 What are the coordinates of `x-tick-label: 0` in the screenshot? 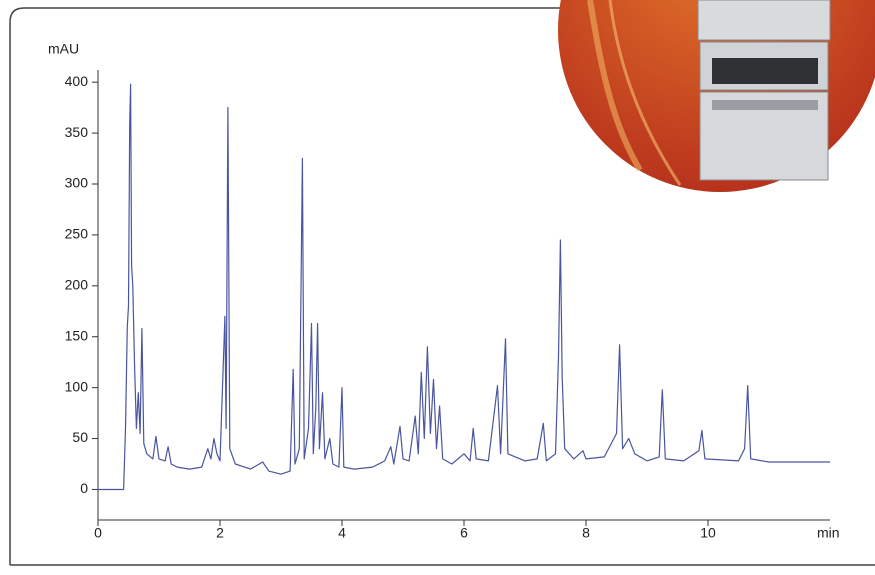 It's located at (98, 533).